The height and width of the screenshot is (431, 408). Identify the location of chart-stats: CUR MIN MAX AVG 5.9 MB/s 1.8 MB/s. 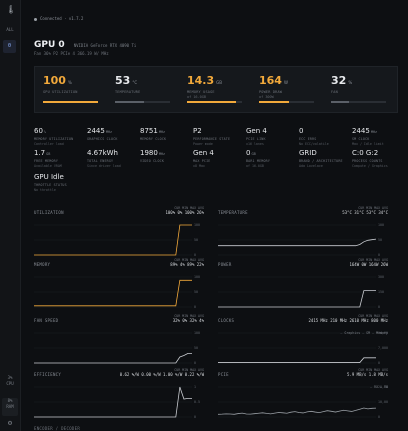
(367, 372).